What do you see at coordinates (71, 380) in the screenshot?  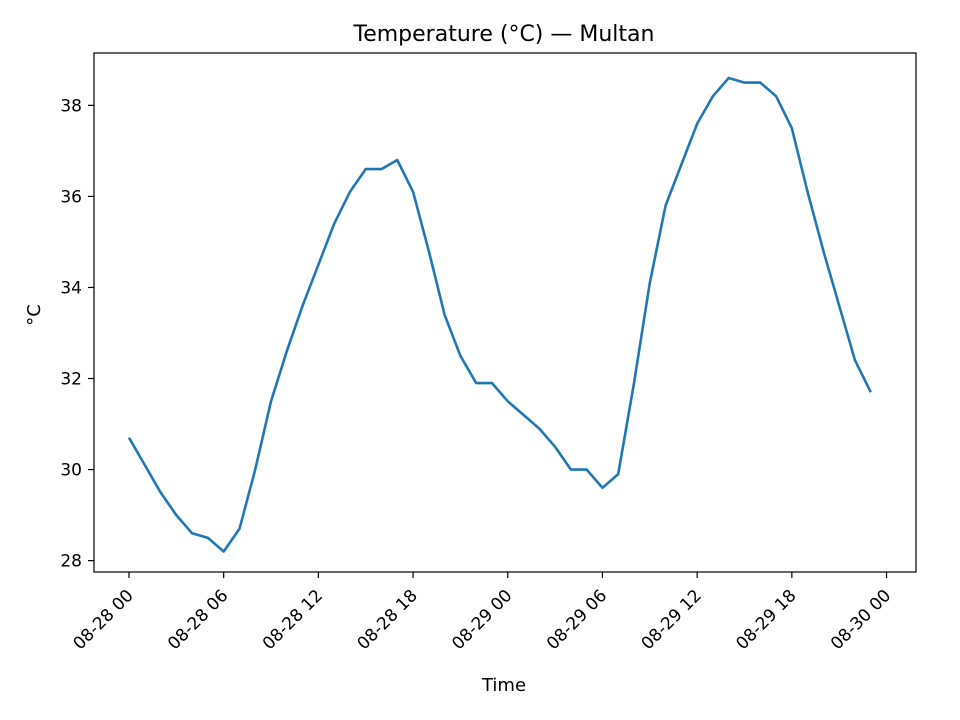 I see `y-tick-label: 32` at bounding box center [71, 380].